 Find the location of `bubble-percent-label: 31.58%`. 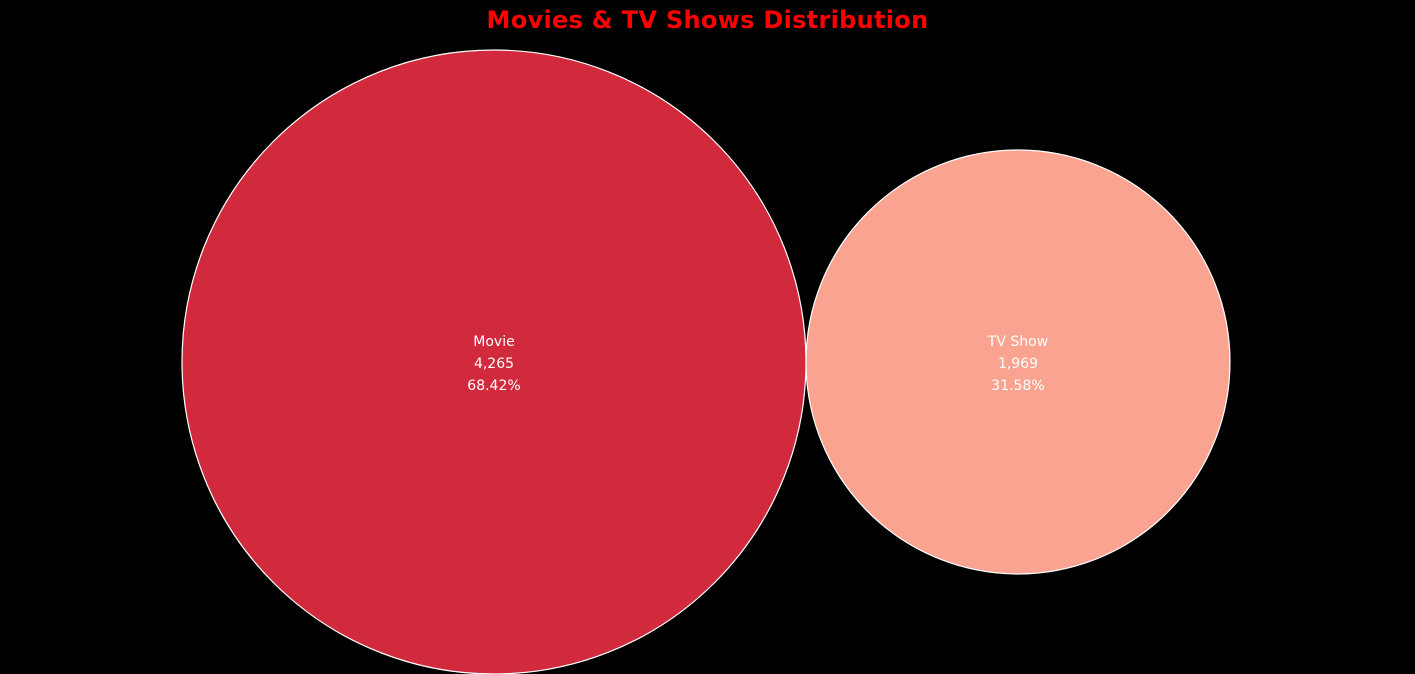

bubble-percent-label: 31.58% is located at coordinates (1017, 386).